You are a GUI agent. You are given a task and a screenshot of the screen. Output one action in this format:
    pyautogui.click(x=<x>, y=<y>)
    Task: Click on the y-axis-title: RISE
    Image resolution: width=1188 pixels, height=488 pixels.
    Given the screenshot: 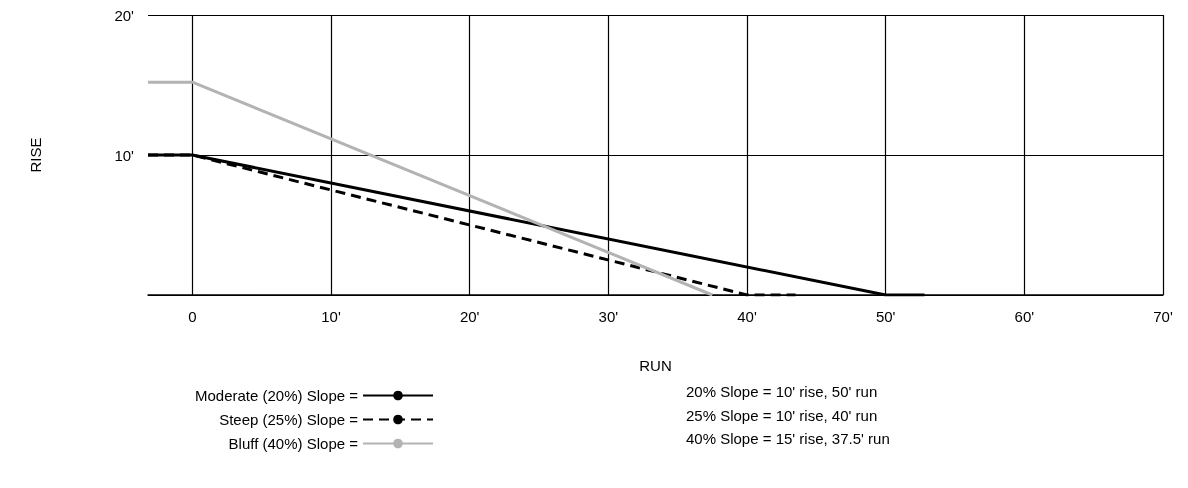 What is the action you would take?
    pyautogui.click(x=35, y=155)
    